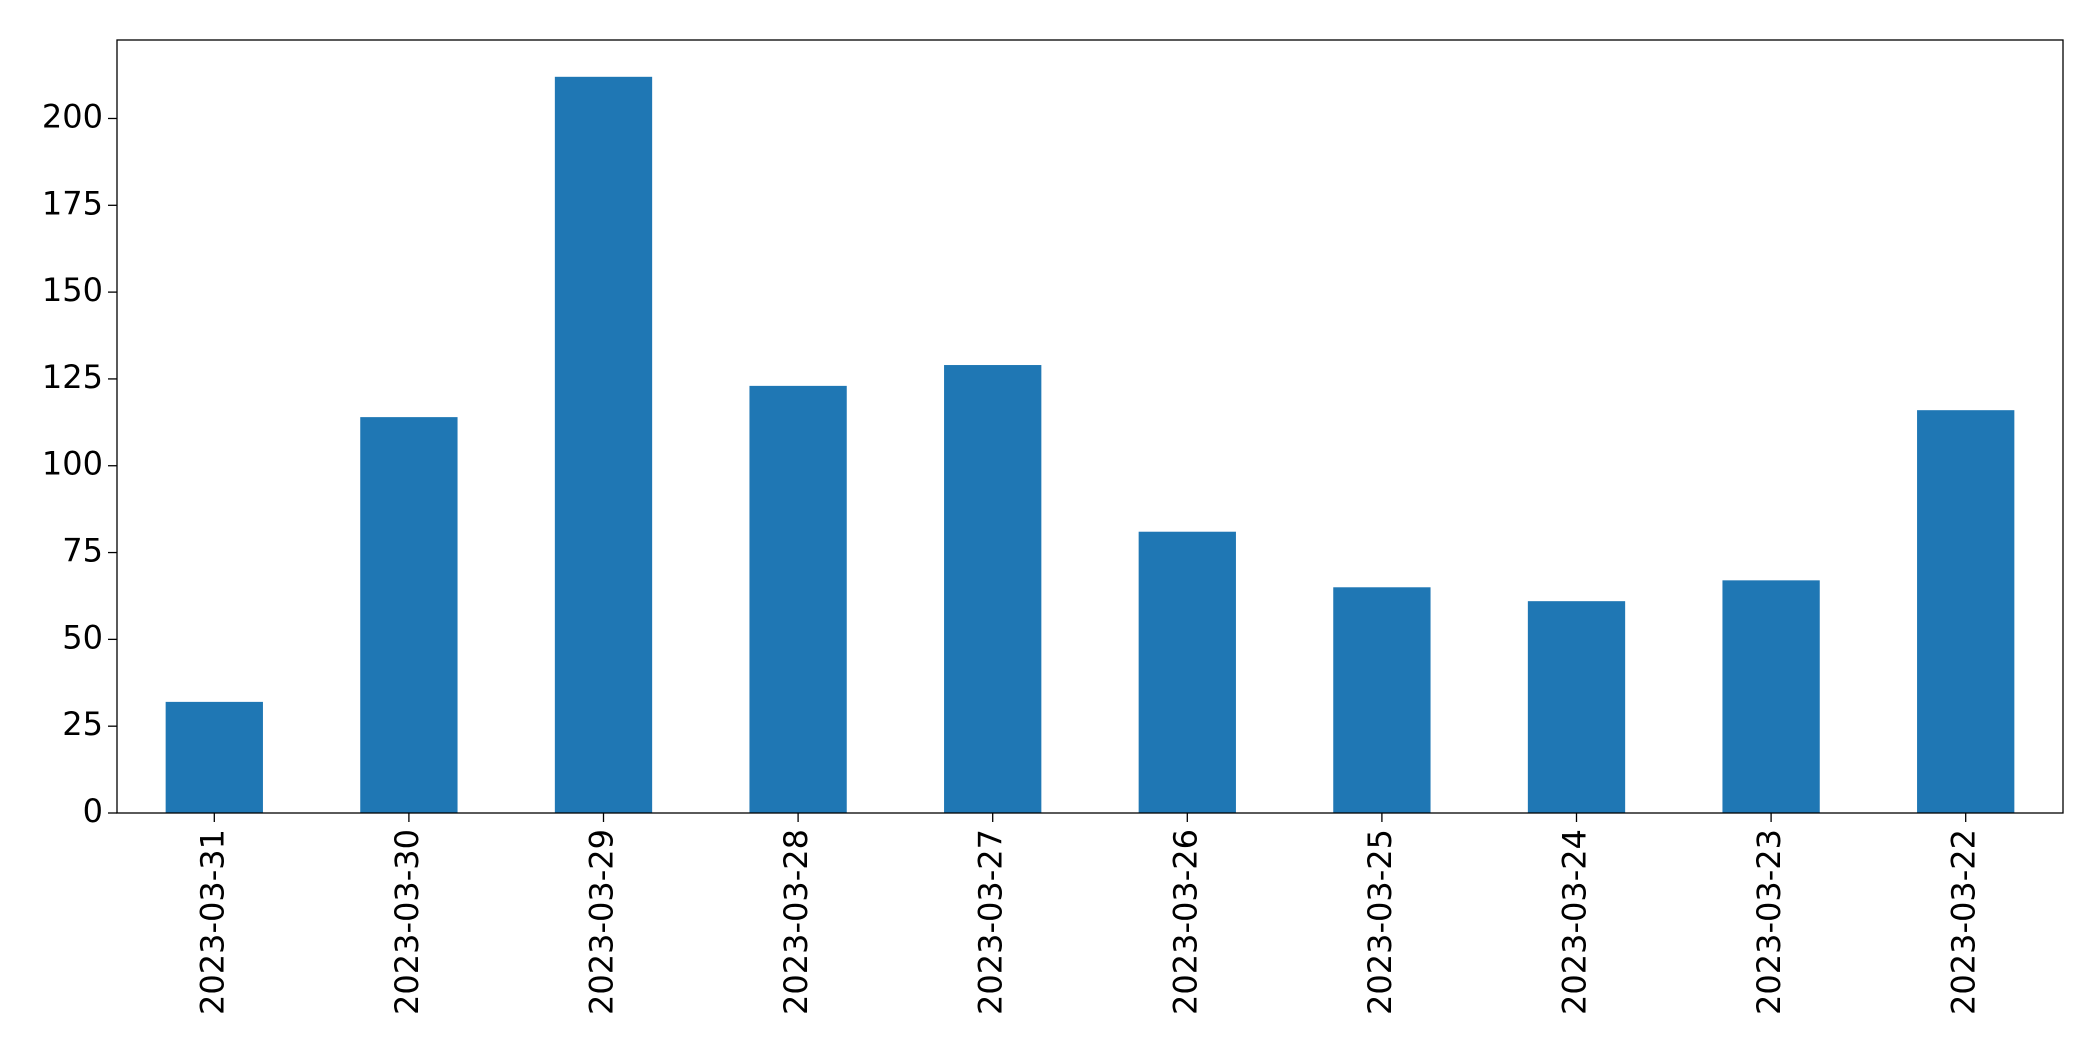 This screenshot has width=2093, height=1061. What do you see at coordinates (82, 724) in the screenshot?
I see `y-tick-label: 25` at bounding box center [82, 724].